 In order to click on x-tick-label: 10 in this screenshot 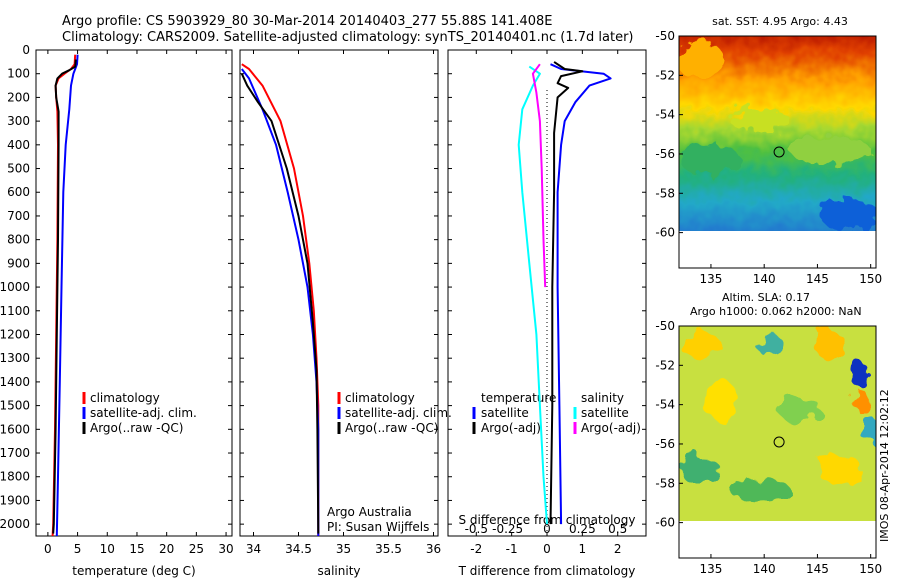, I will do `click(107, 549)`.